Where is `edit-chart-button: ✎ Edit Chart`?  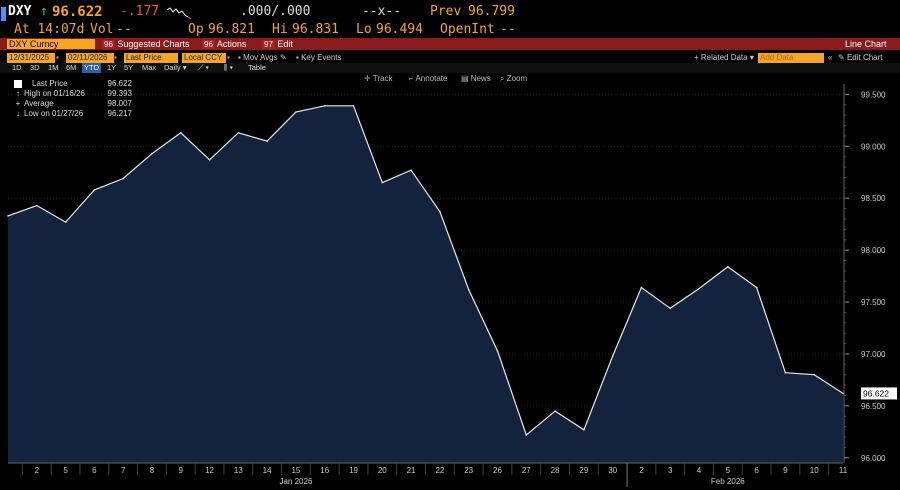
edit-chart-button: ✎ Edit Chart is located at coordinates (860, 57).